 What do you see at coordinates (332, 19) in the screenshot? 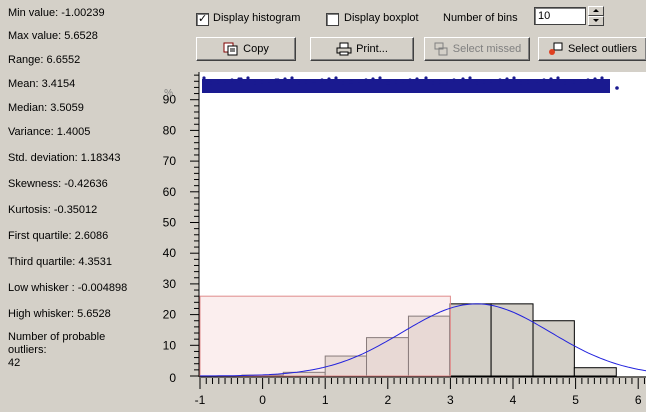
I see `display-boxplot-checkbox` at bounding box center [332, 19].